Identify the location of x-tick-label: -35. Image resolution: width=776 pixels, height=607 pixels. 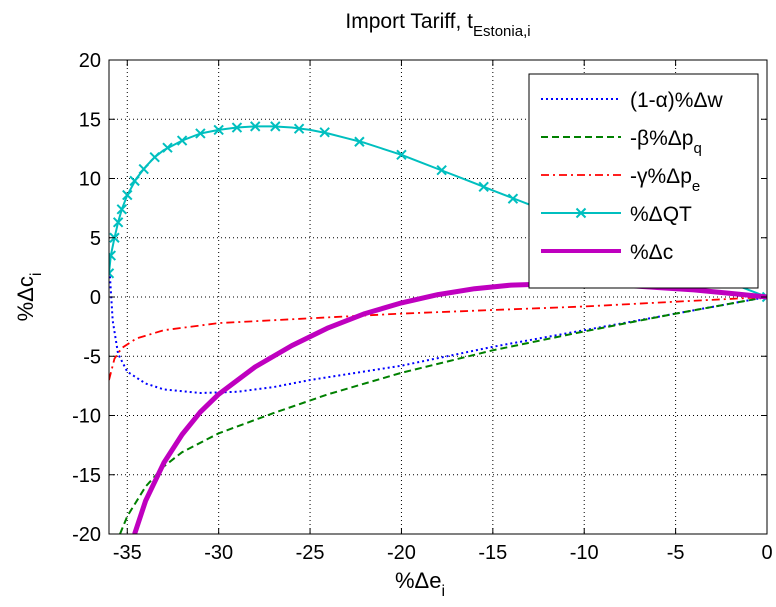
(127, 553).